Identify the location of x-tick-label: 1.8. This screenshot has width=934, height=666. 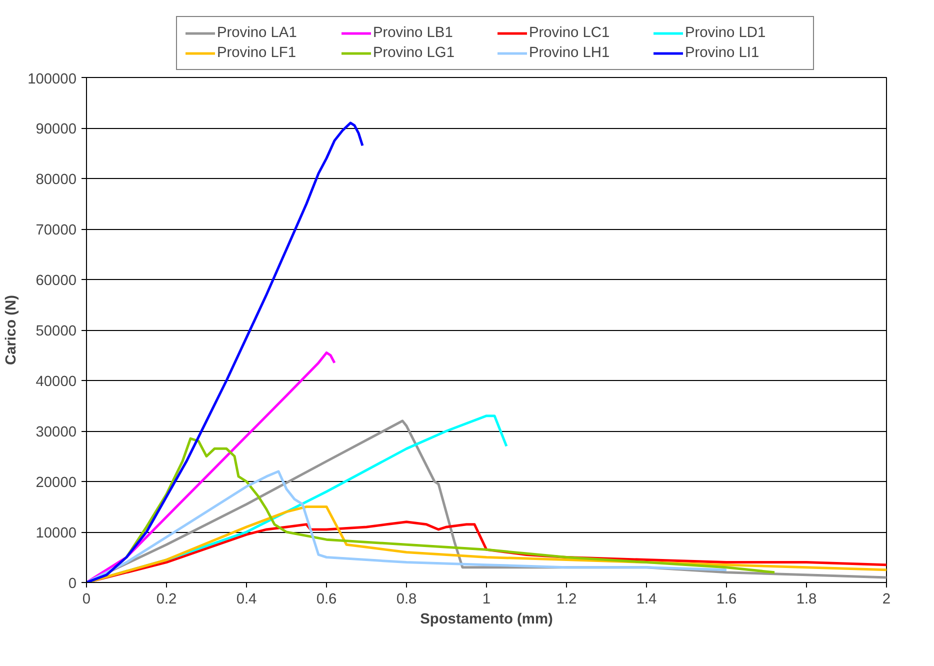
(806, 600).